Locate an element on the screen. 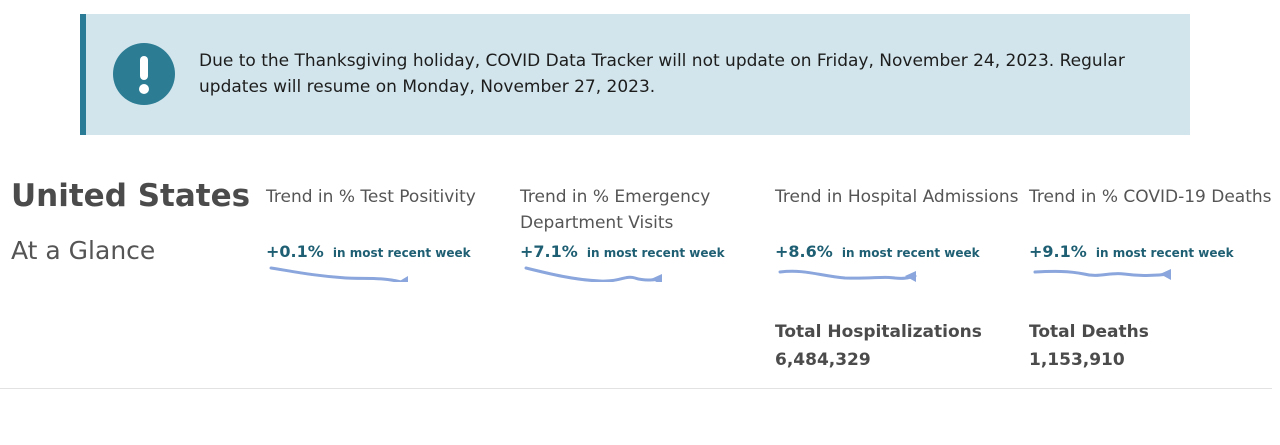  metric-change-value: +9.1% is located at coordinates (1058, 251).